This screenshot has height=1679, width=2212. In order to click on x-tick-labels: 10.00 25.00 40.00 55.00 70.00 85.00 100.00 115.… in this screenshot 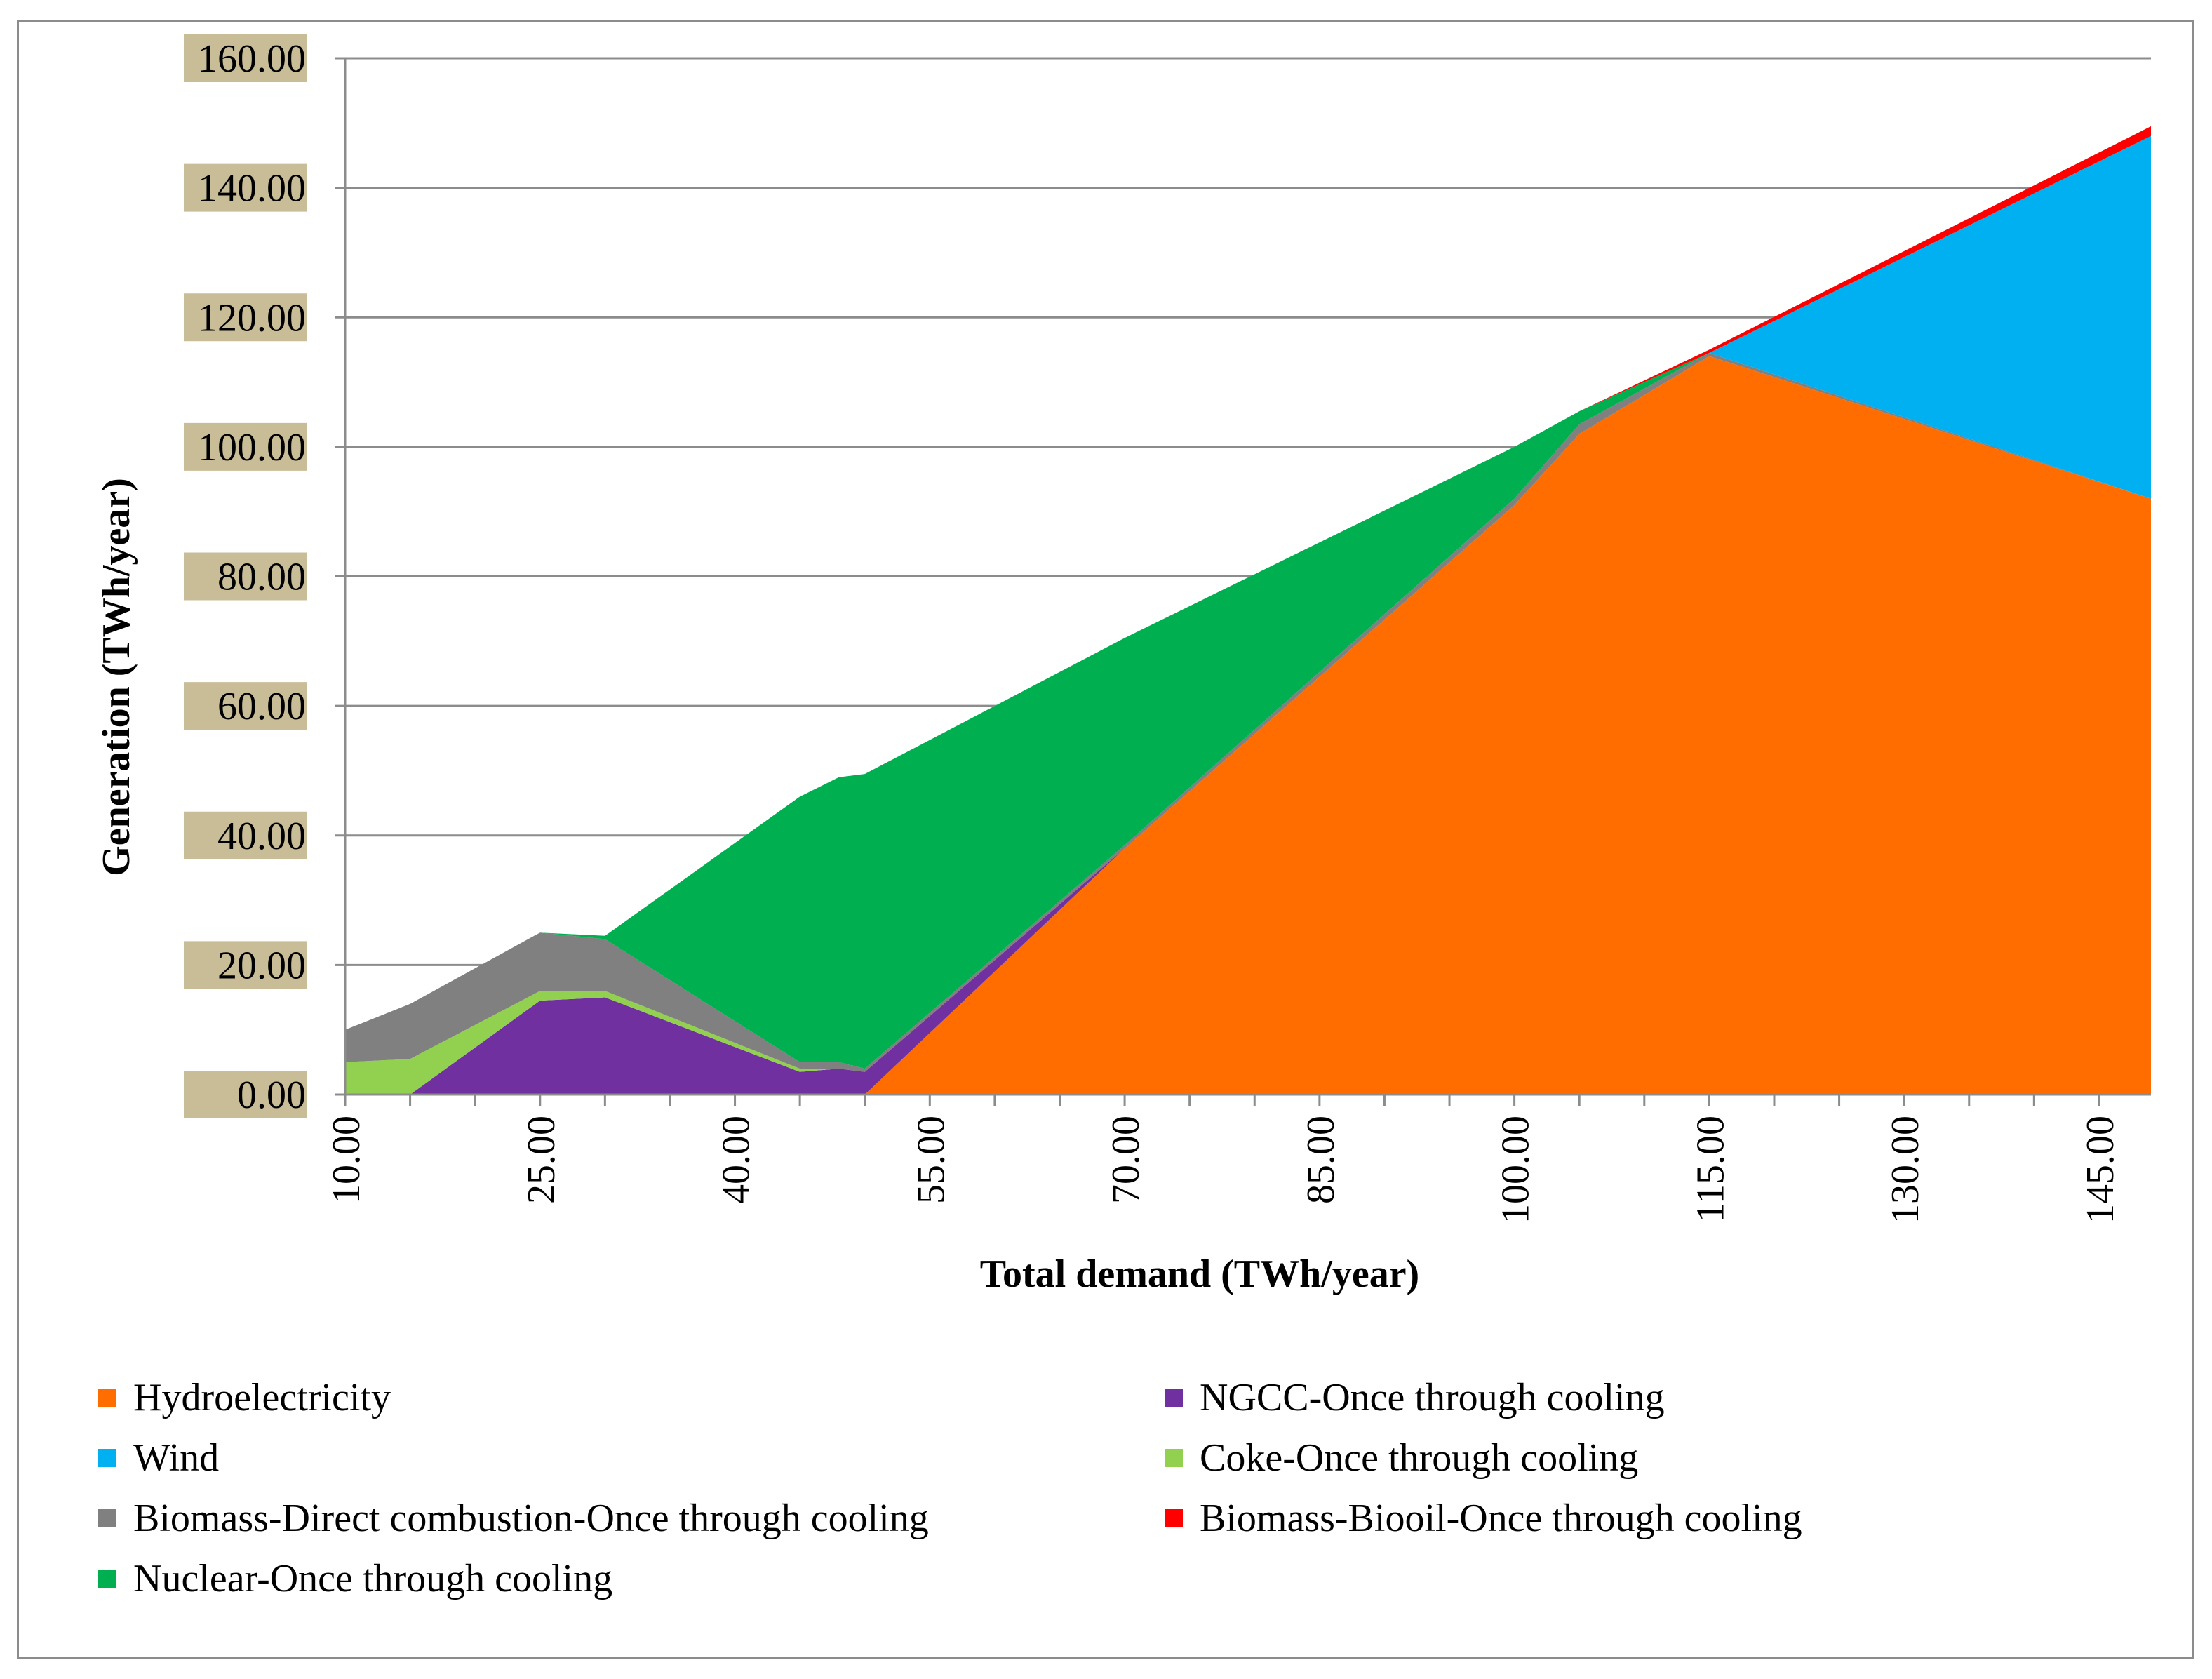, I will do `click(1223, 1170)`.